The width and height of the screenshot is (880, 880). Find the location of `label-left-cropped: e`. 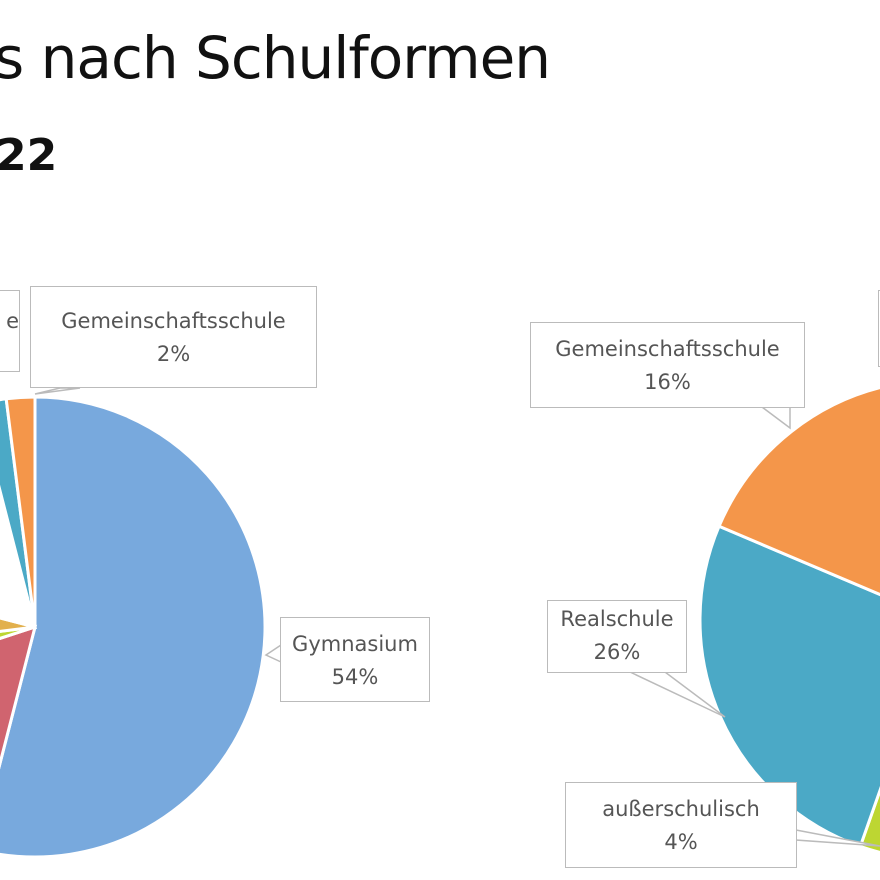

label-left-cropped: e is located at coordinates (10, 331).